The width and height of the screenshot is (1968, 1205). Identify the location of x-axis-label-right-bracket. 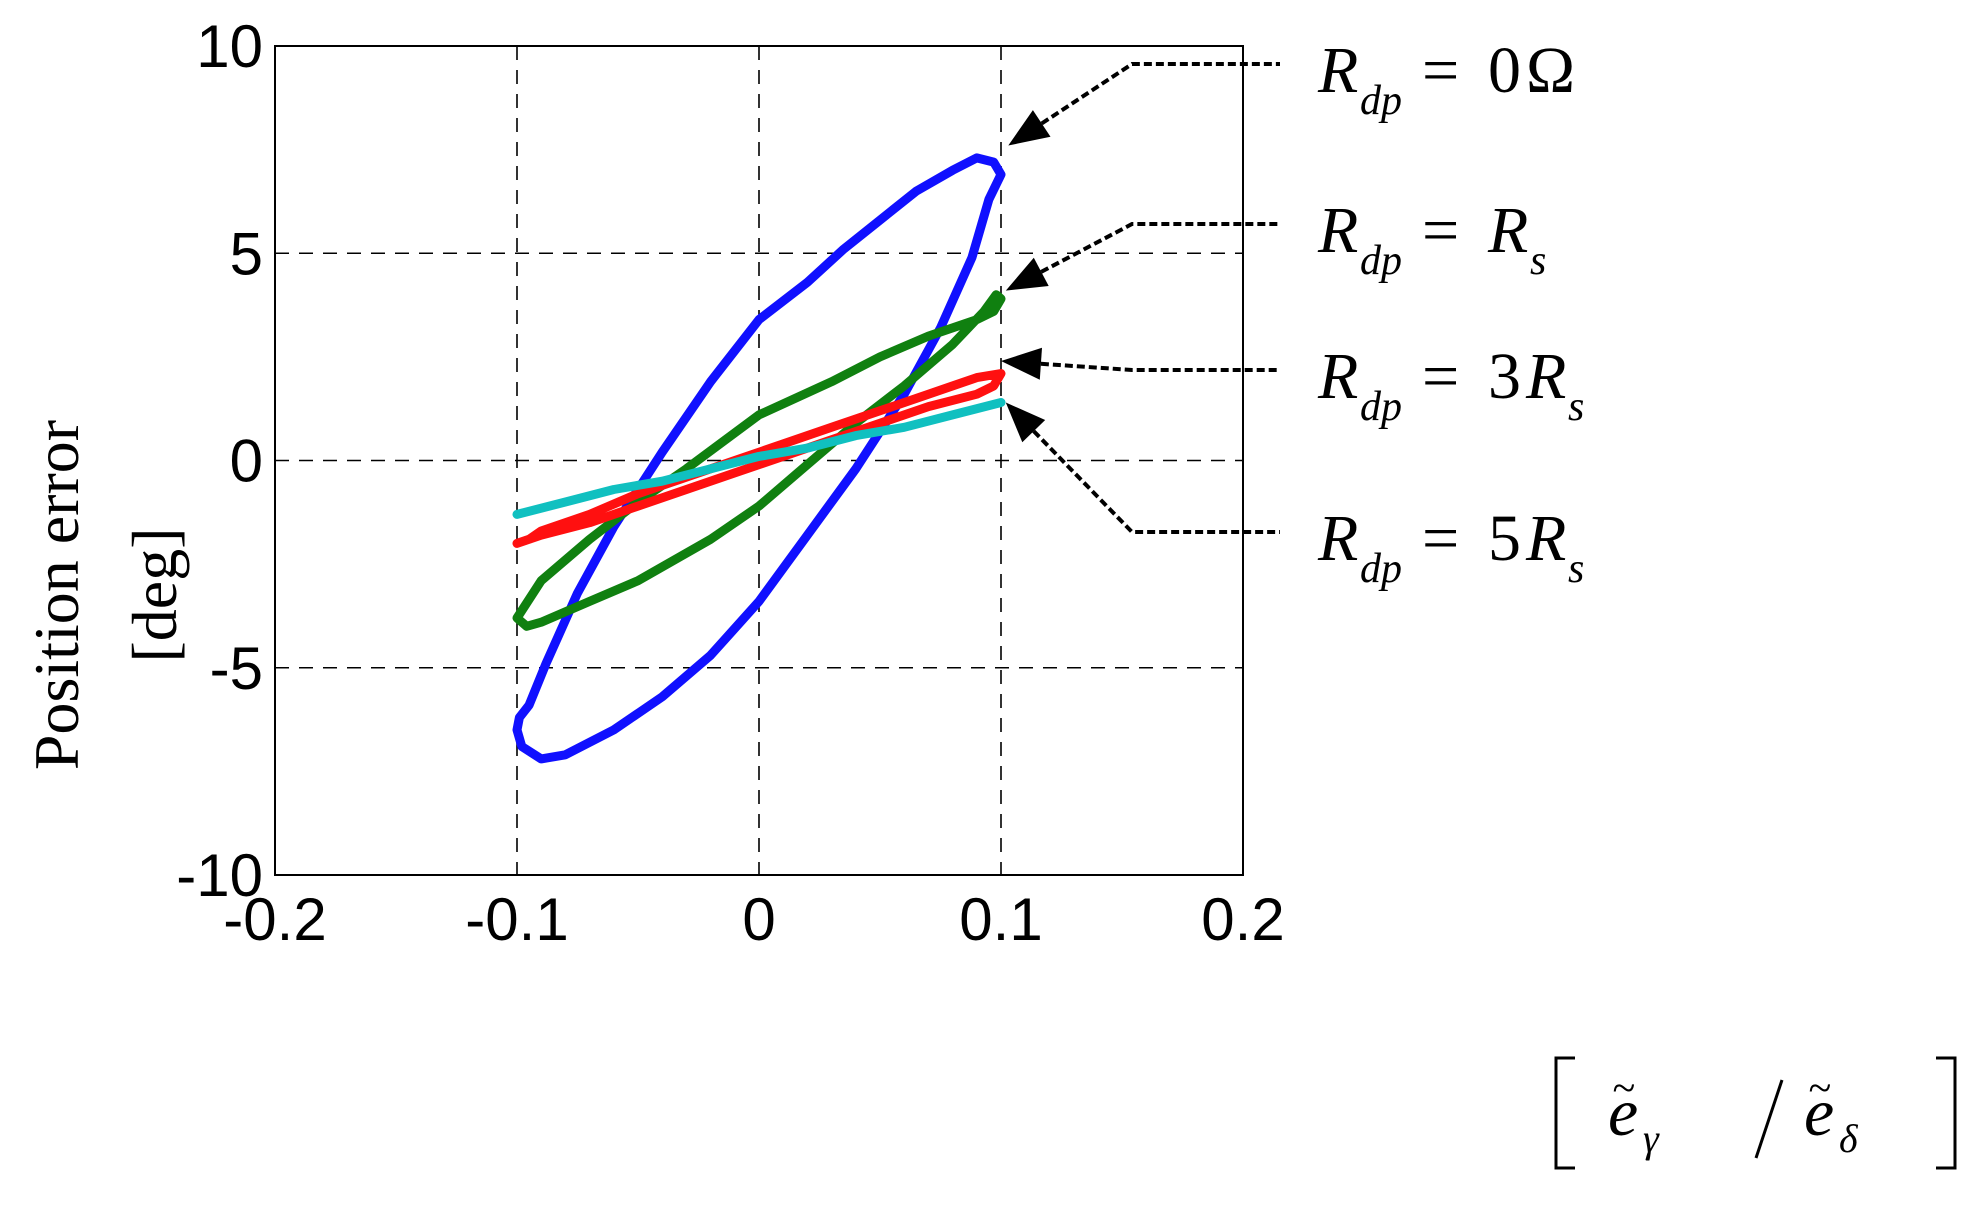
(1946, 1113).